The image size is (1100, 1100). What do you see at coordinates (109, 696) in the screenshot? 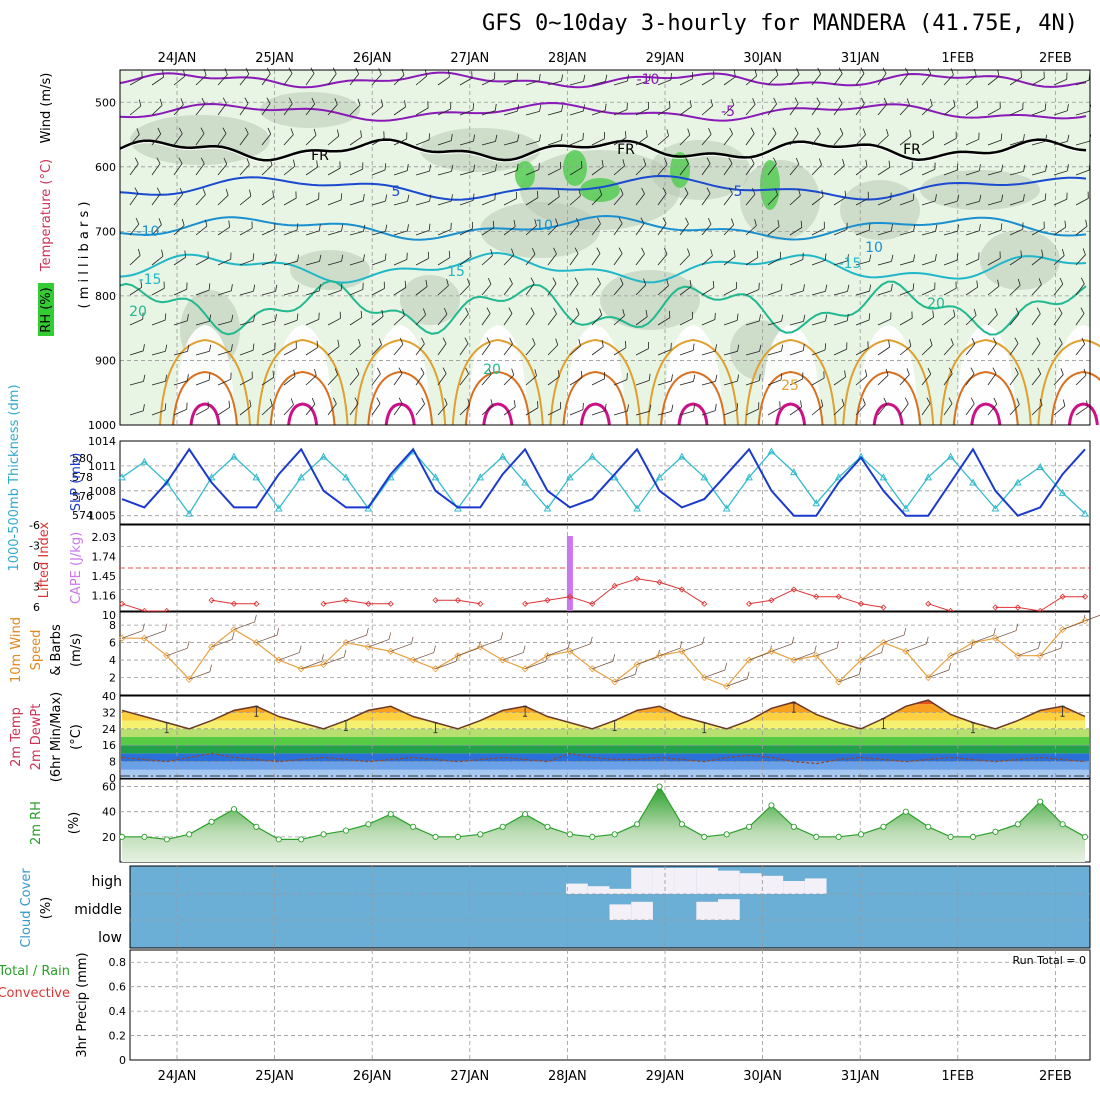
I see `temp2m-tick-label: 40` at bounding box center [109, 696].